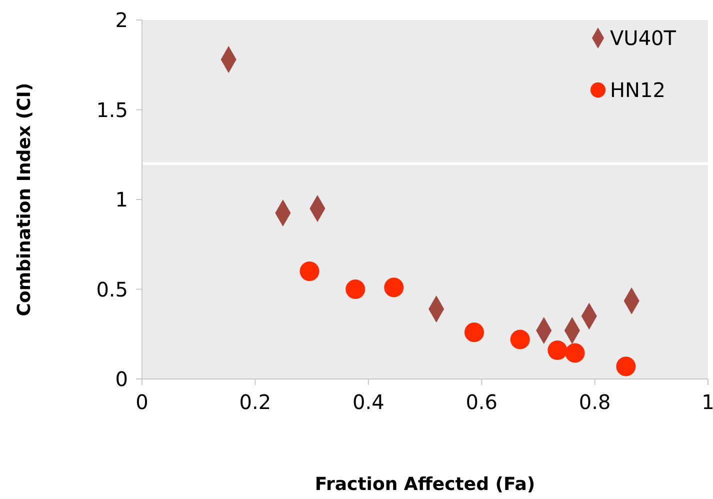 This screenshot has width=713, height=499. What do you see at coordinates (121, 379) in the screenshot?
I see `y-tick-label: 0` at bounding box center [121, 379].